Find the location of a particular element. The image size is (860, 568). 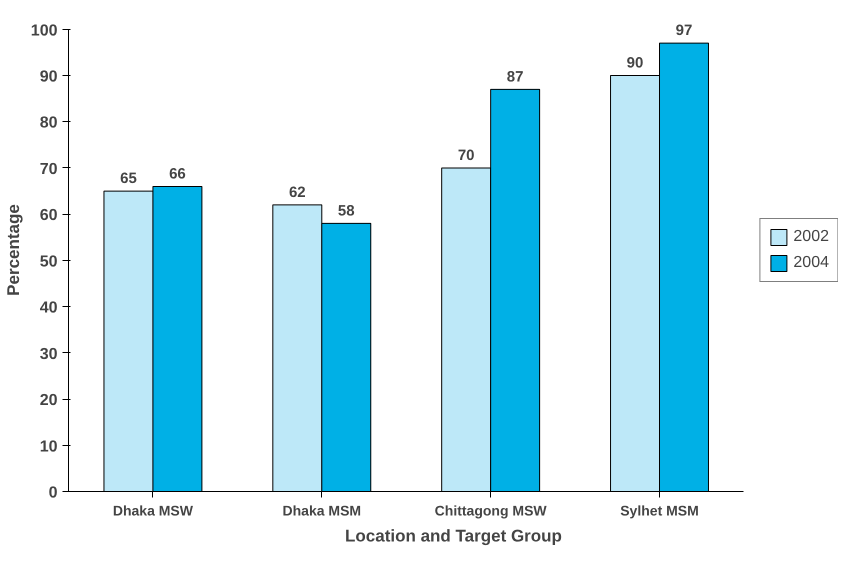

y-tick-label: 30 is located at coordinates (49, 354).